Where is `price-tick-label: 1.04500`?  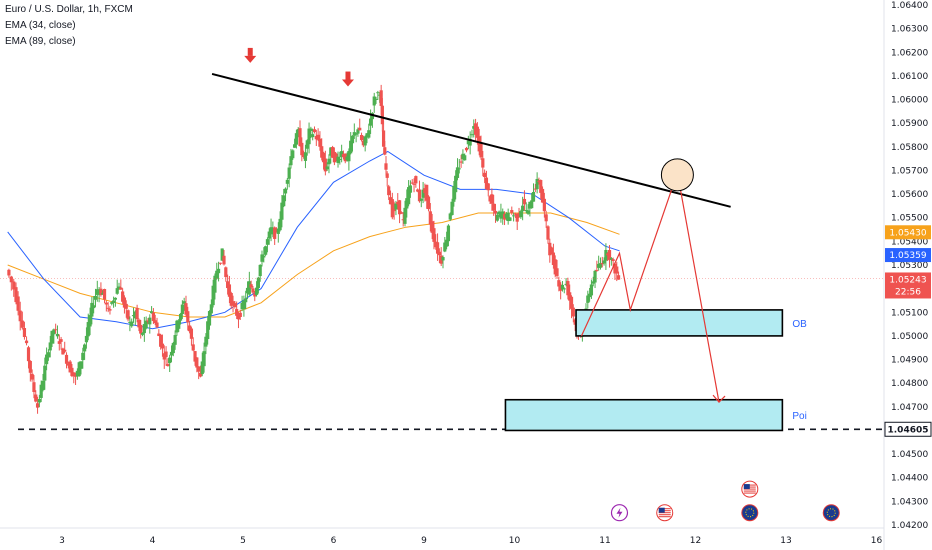 price-tick-label: 1.04500 is located at coordinates (909, 455).